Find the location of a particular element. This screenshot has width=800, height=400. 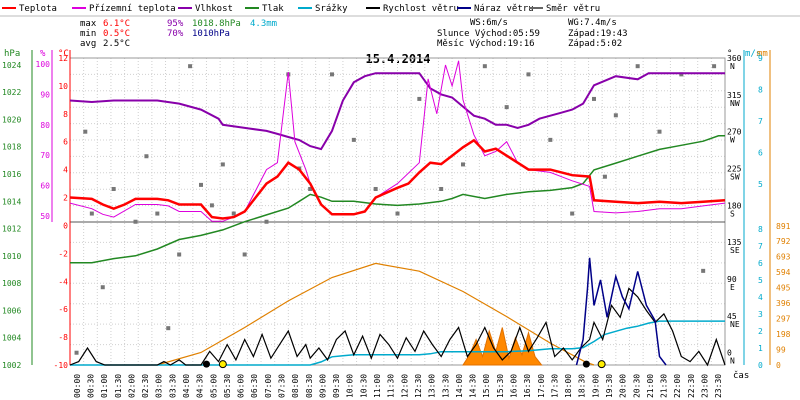

tick-time: 07:00 is located at coordinates (268, 386).